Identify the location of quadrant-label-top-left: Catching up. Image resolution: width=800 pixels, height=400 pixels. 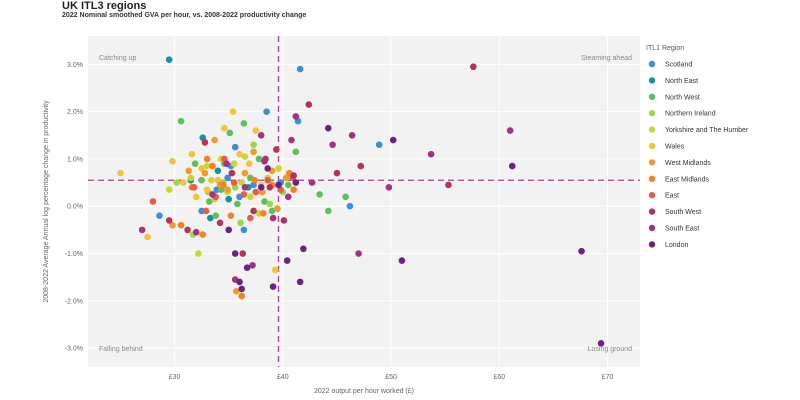
(117, 58).